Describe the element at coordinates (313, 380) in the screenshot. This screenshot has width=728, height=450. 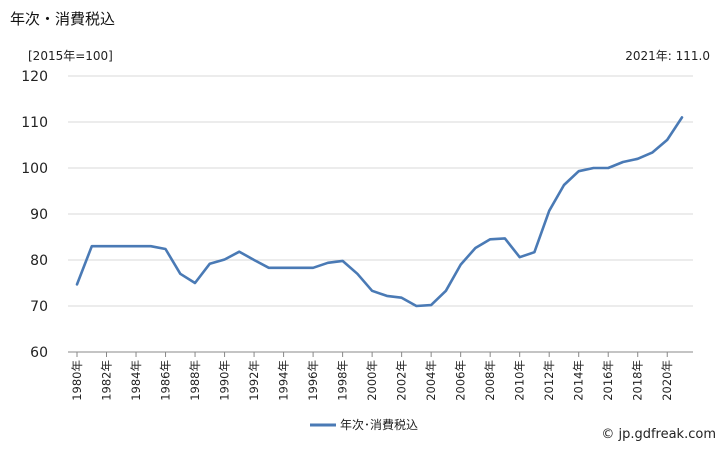
I see `x-tick-label: 1996年` at that location.